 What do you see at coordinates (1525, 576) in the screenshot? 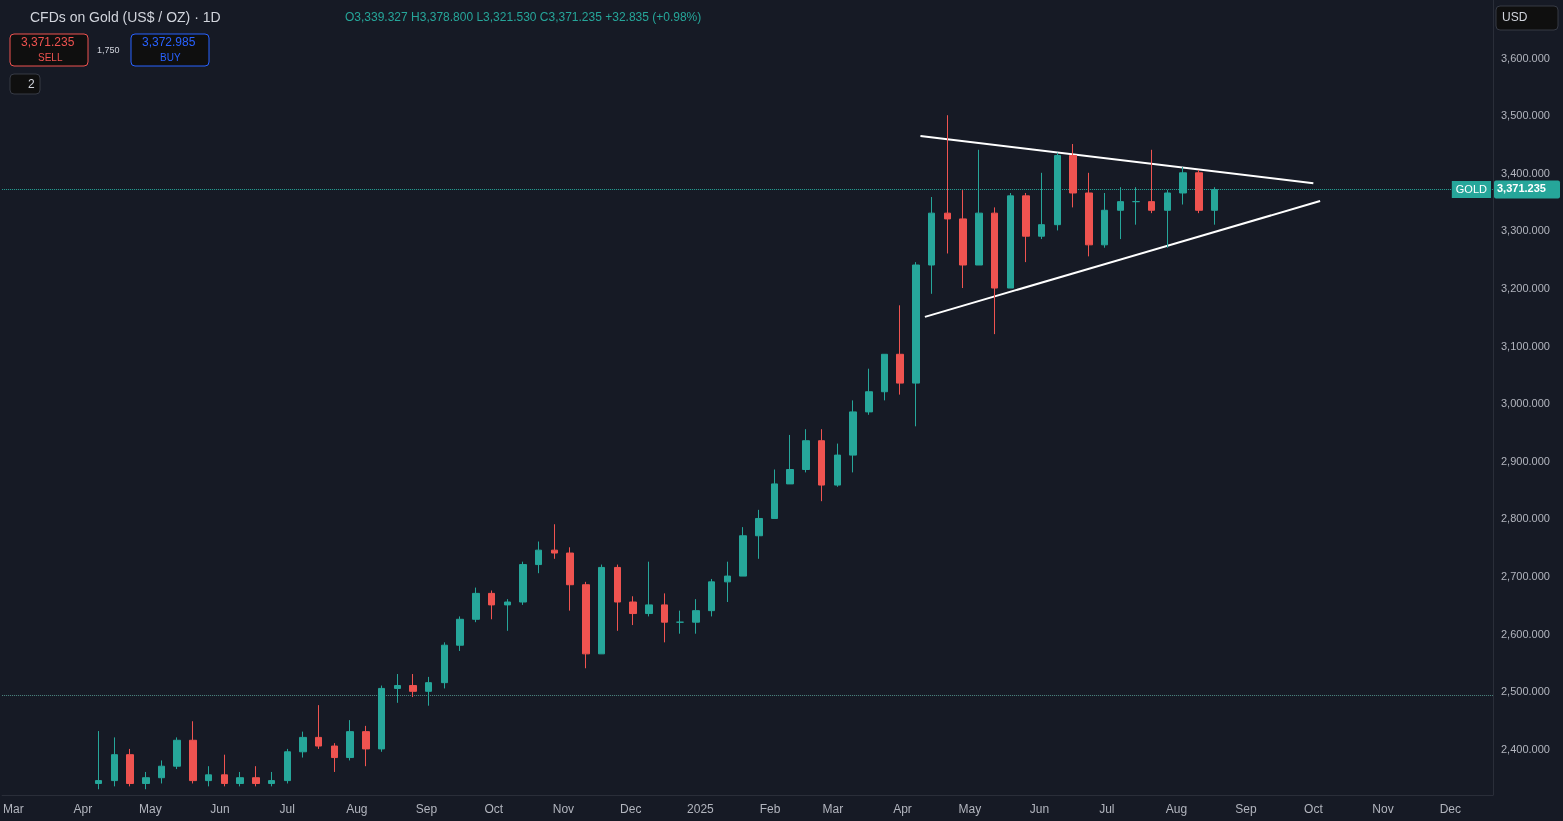
I see `y-tick-label: 2,700.000` at bounding box center [1525, 576].